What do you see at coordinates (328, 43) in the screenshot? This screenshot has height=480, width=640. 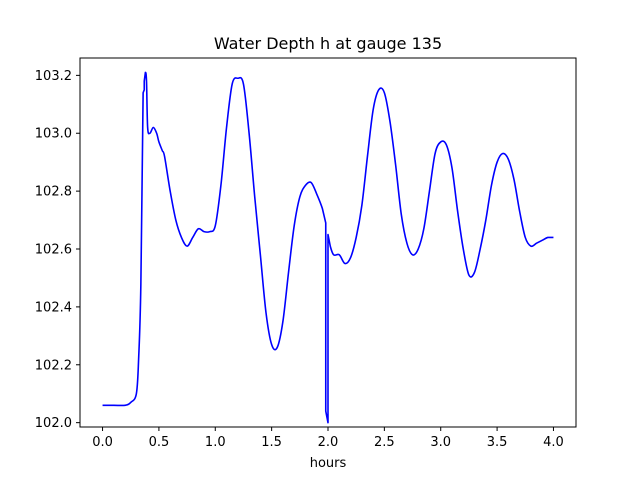 I see `chart-title: Water Depth h at gauge 135` at bounding box center [328, 43].